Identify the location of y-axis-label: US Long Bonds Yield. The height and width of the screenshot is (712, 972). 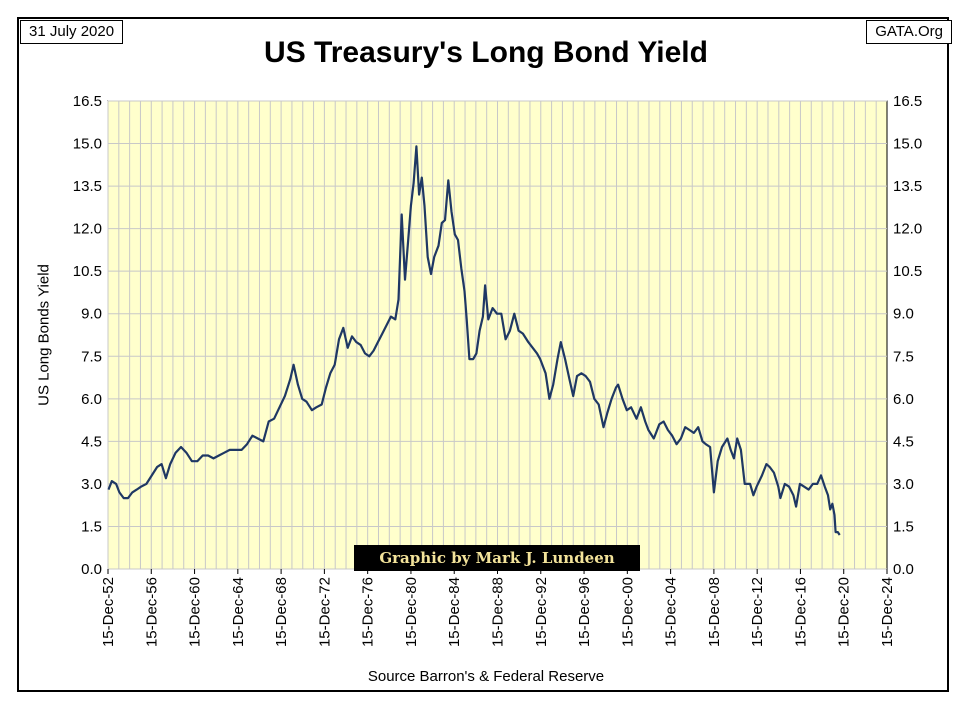
(44, 335).